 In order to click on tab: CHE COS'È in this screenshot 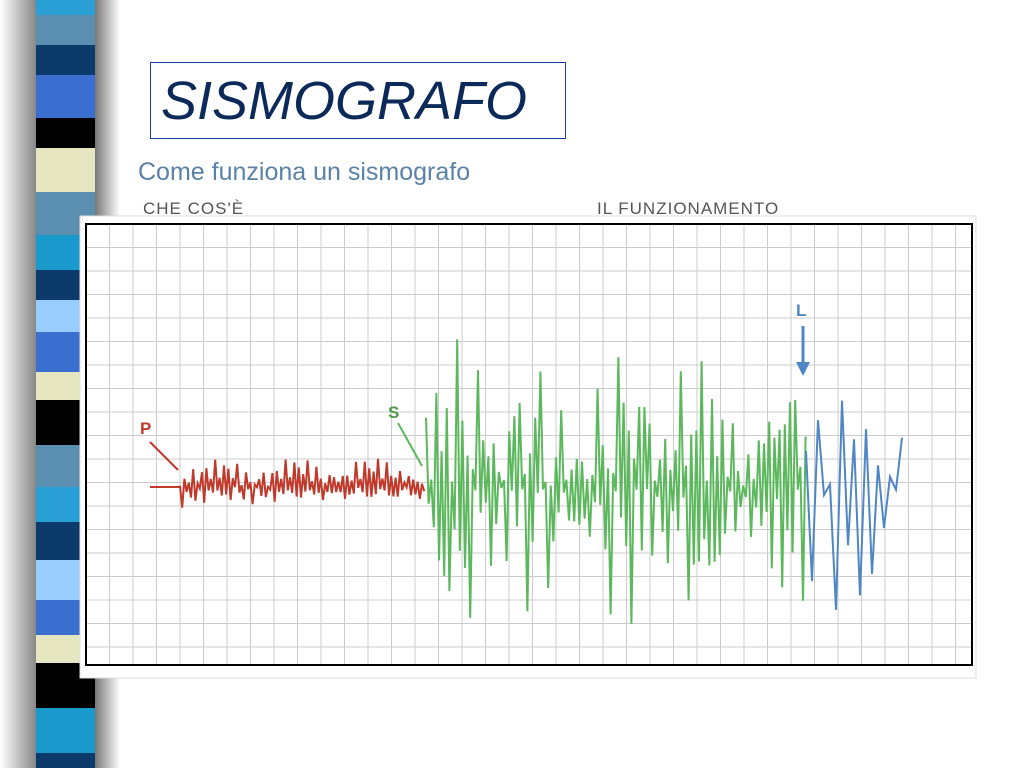, I will do `click(194, 208)`.